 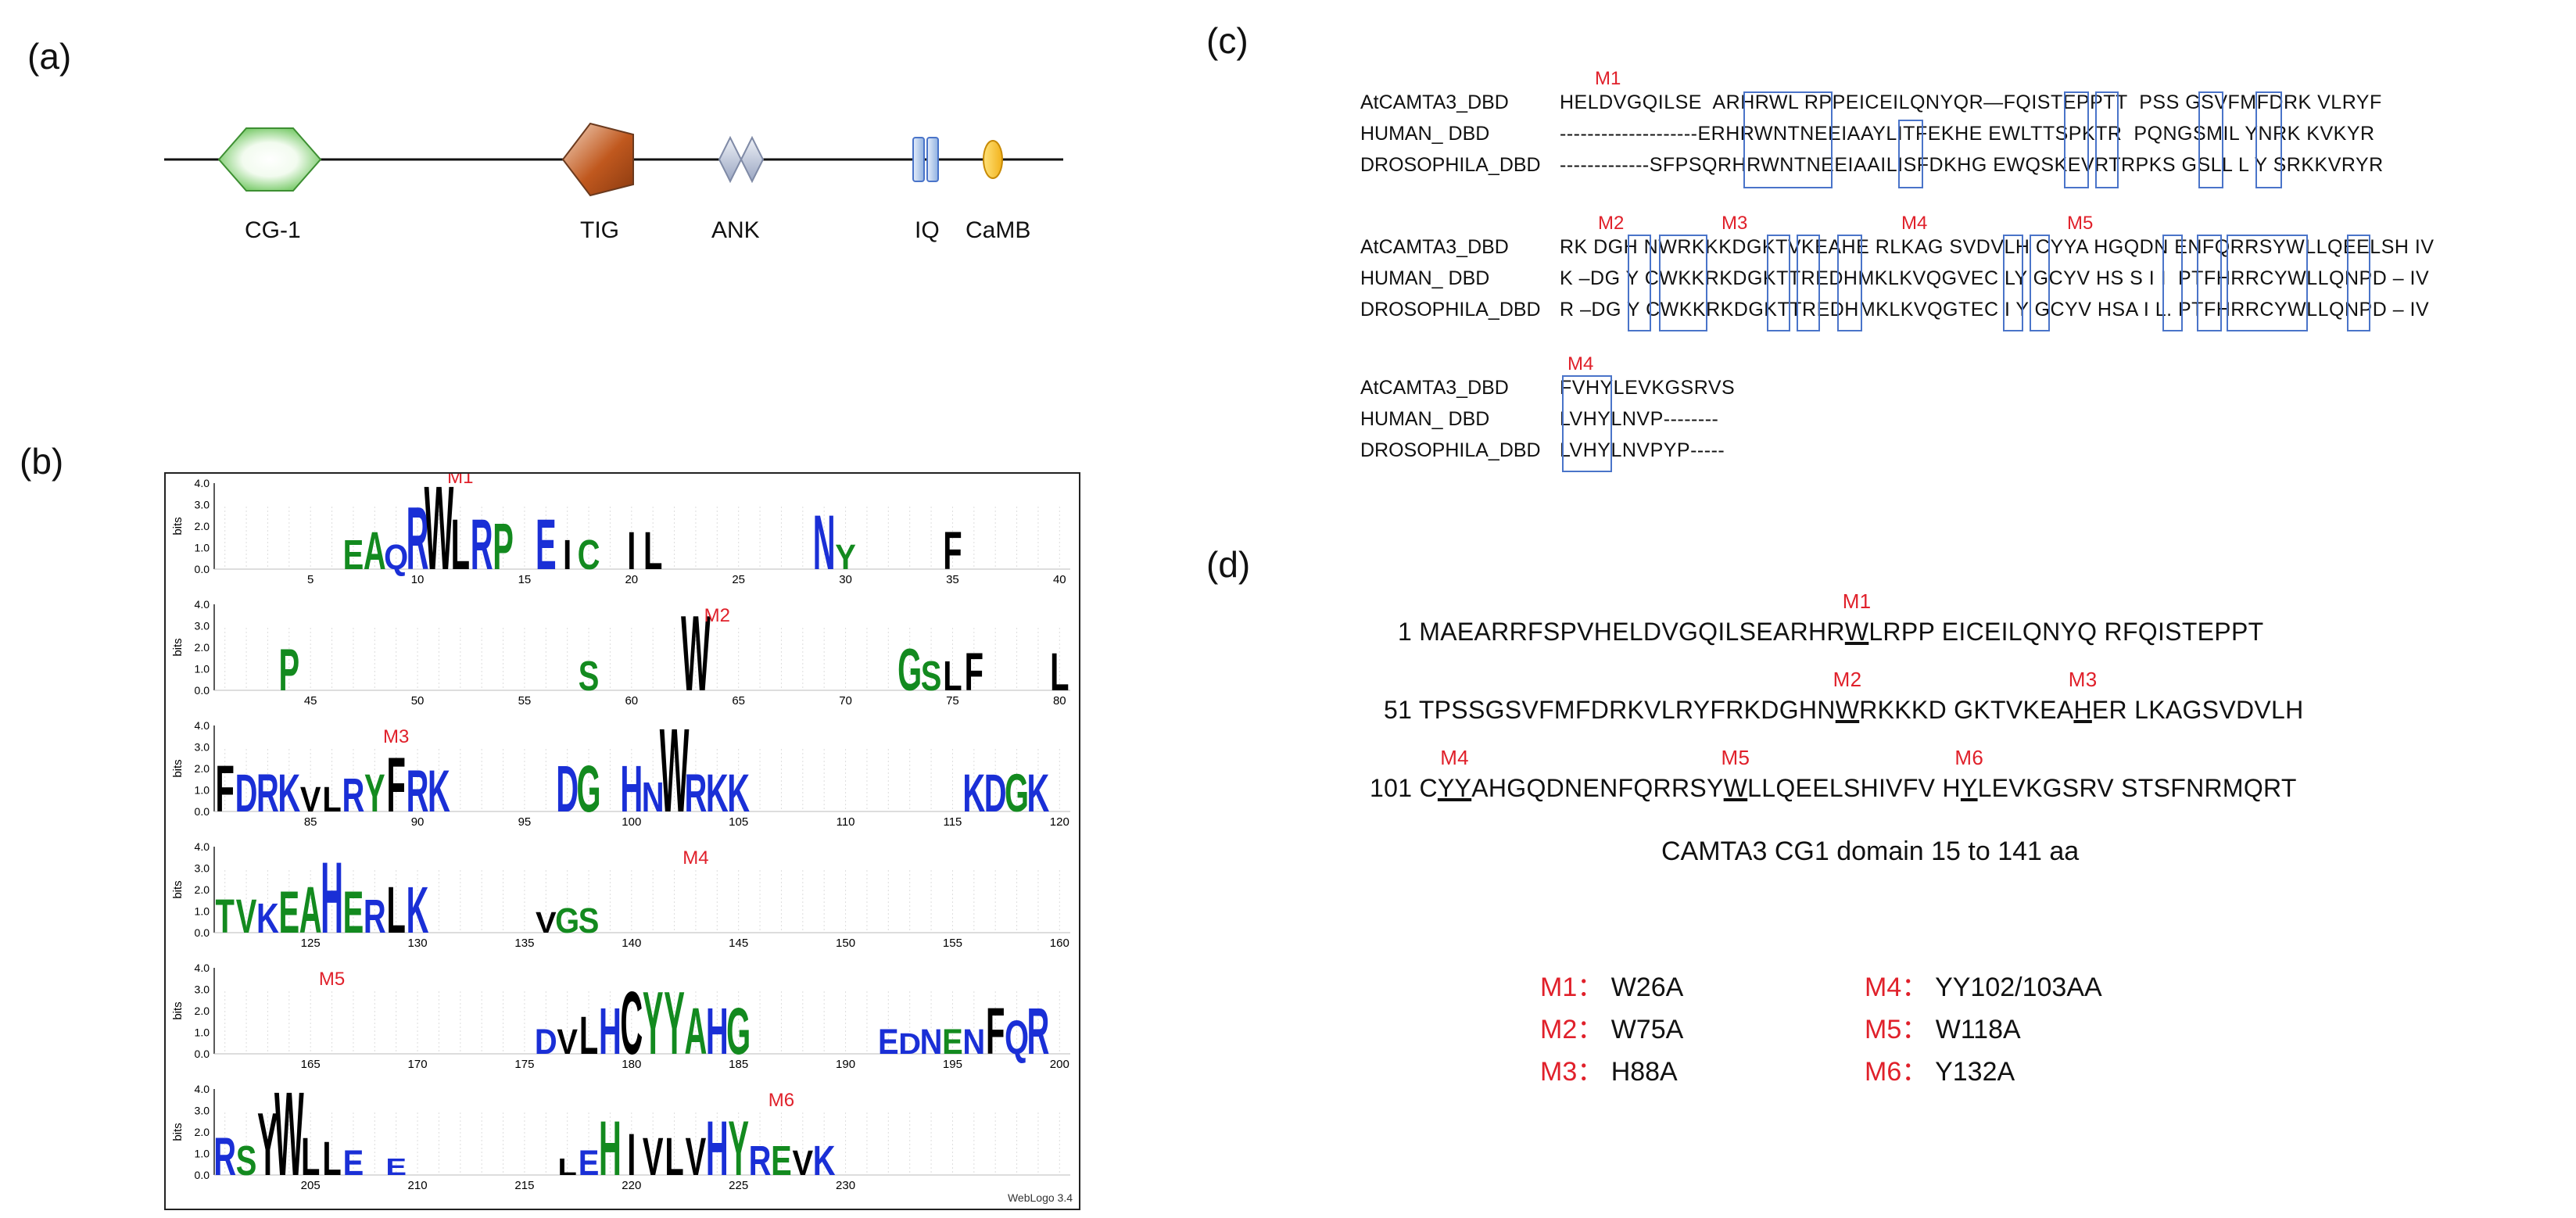 What do you see at coordinates (1572, 1072) in the screenshot?
I see `mutation-id: M3：` at bounding box center [1572, 1072].